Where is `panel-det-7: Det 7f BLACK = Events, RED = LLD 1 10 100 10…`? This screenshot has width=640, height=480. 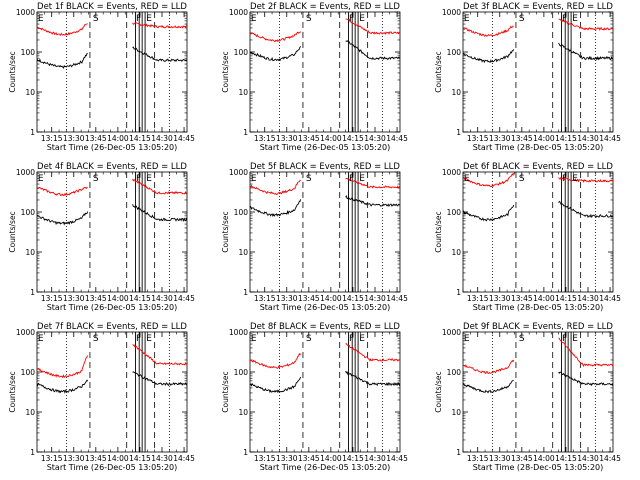
panel-det-7: Det 7f BLACK = Events, RED = LLD 1 10 100 10… is located at coordinates (101, 397).